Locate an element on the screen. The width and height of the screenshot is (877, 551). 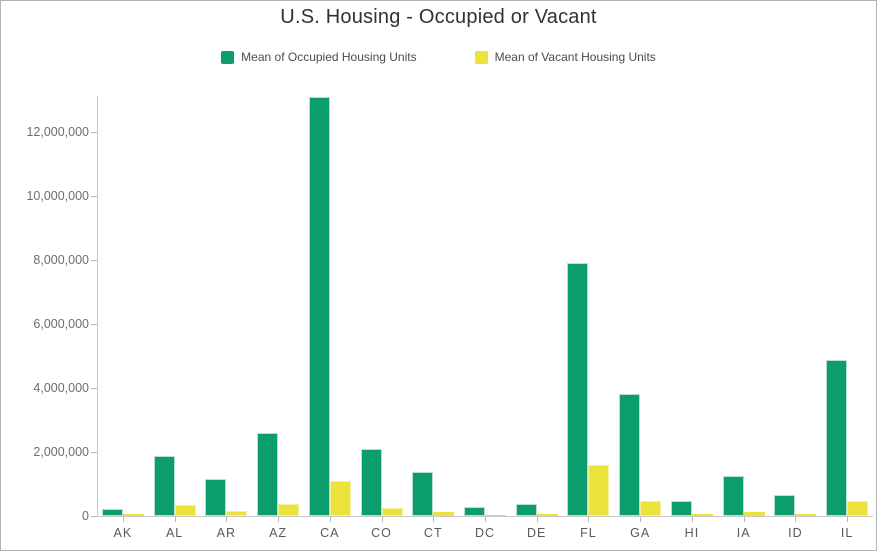
bar-occupied-IL is located at coordinates (837, 438).